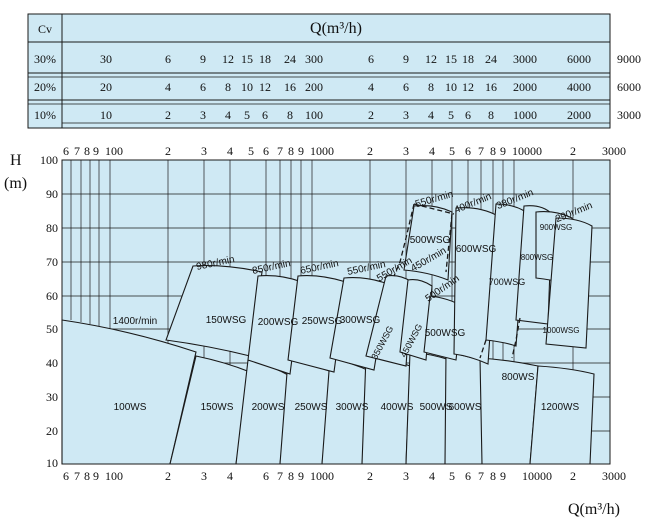 The image size is (650, 524). I want to click on top-tick-label: 9, so click(96, 151).